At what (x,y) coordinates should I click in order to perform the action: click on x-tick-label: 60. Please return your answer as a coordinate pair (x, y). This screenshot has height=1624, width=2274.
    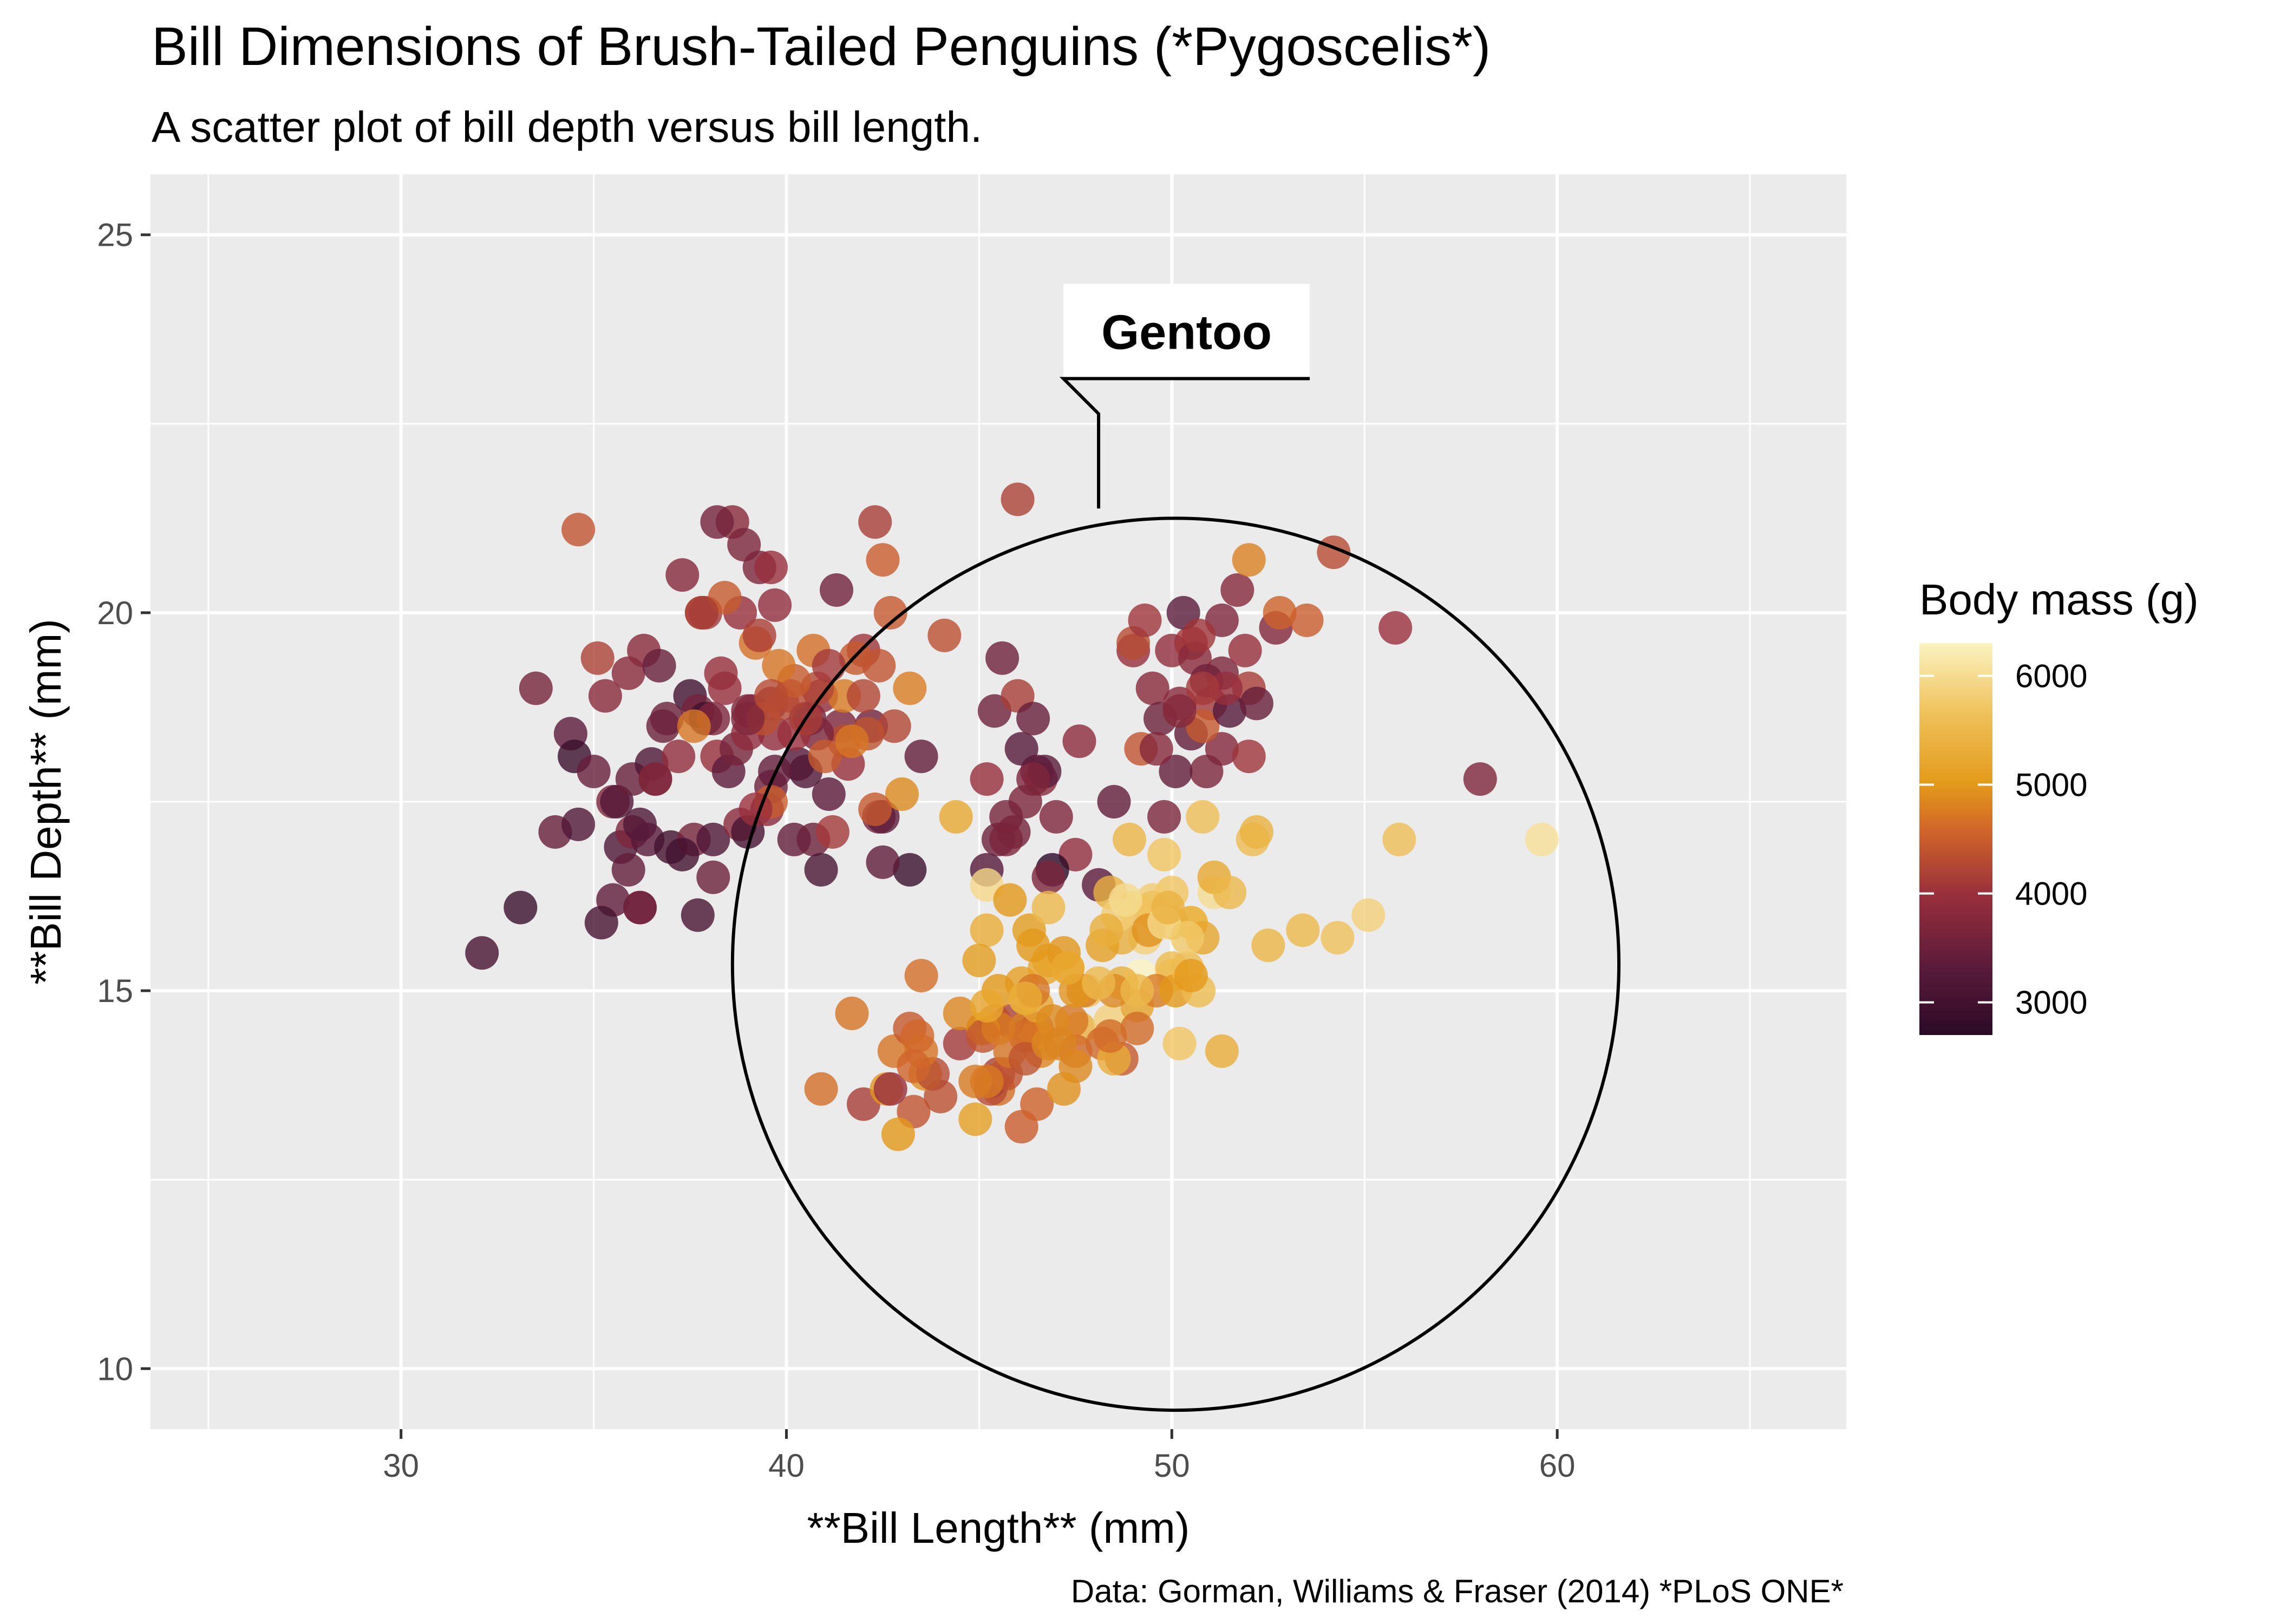
    Looking at the image, I should click on (1558, 1466).